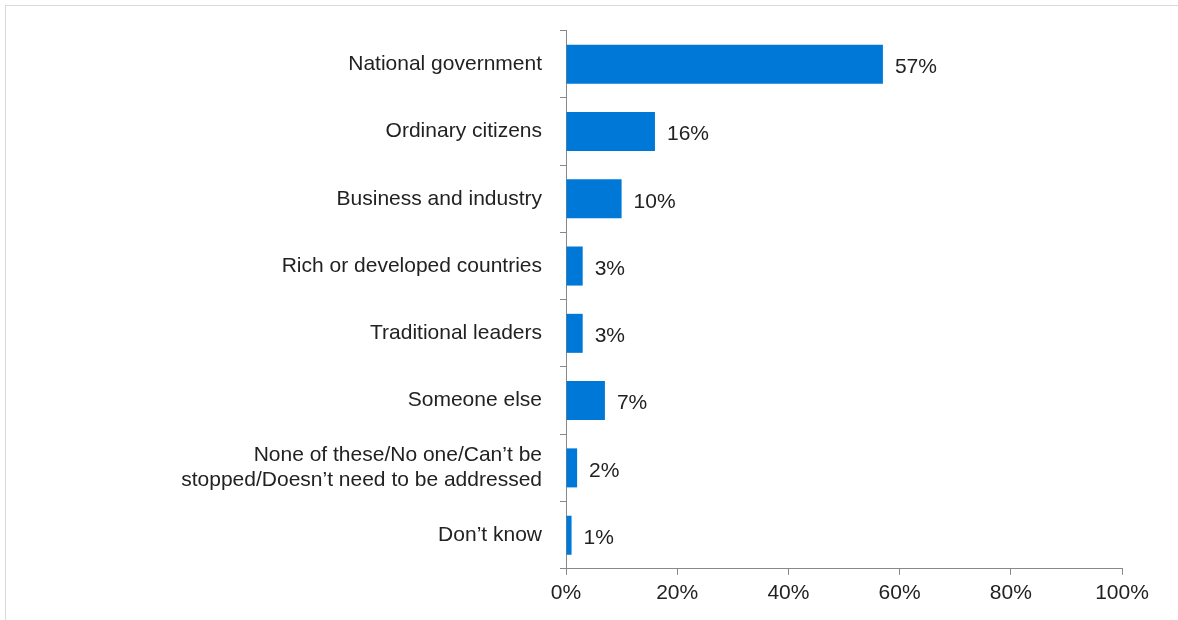 The height and width of the screenshot is (620, 1178). Describe the element at coordinates (1010, 592) in the screenshot. I see `x-tick-label: 80%` at that location.